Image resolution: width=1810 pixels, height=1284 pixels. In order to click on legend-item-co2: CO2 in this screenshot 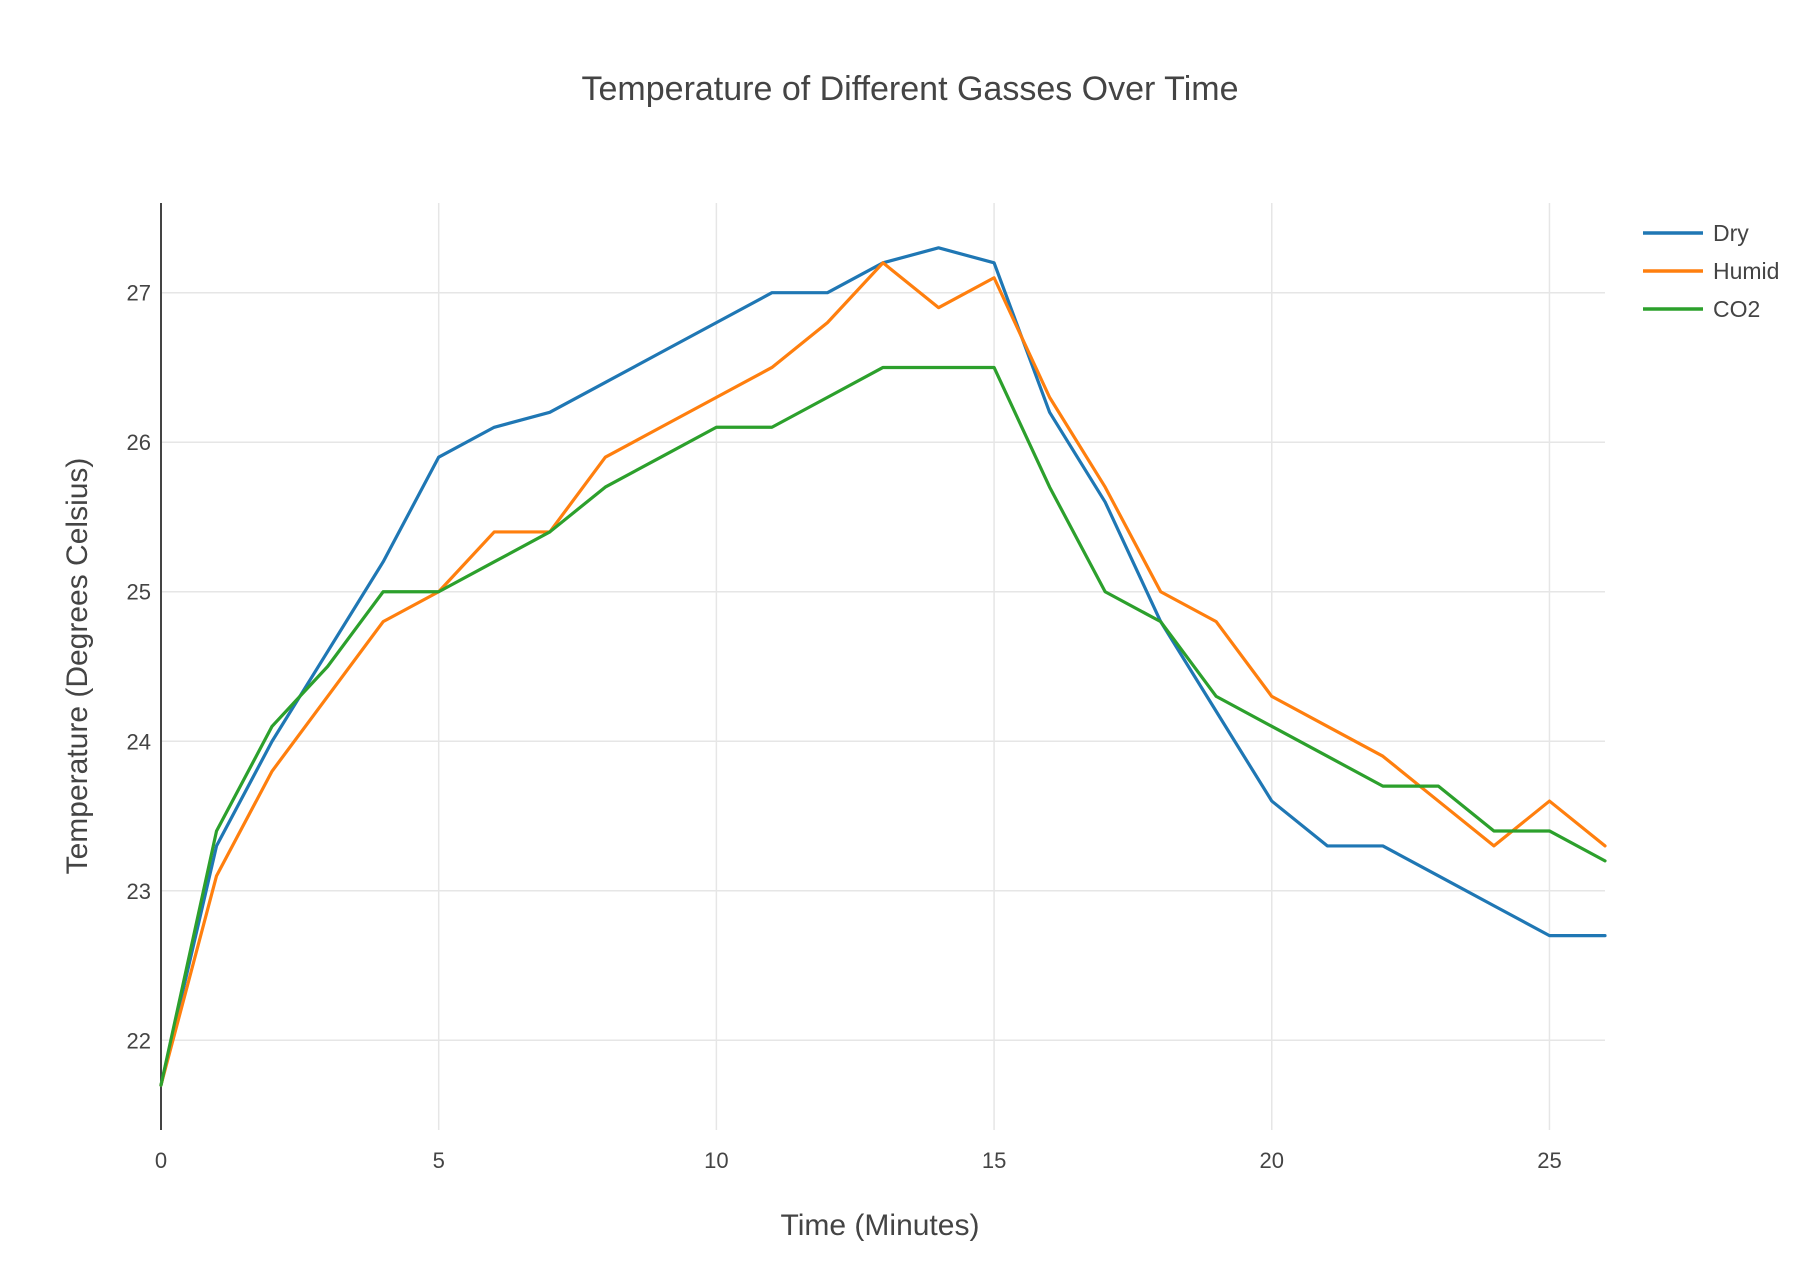, I will do `click(1701, 309)`.